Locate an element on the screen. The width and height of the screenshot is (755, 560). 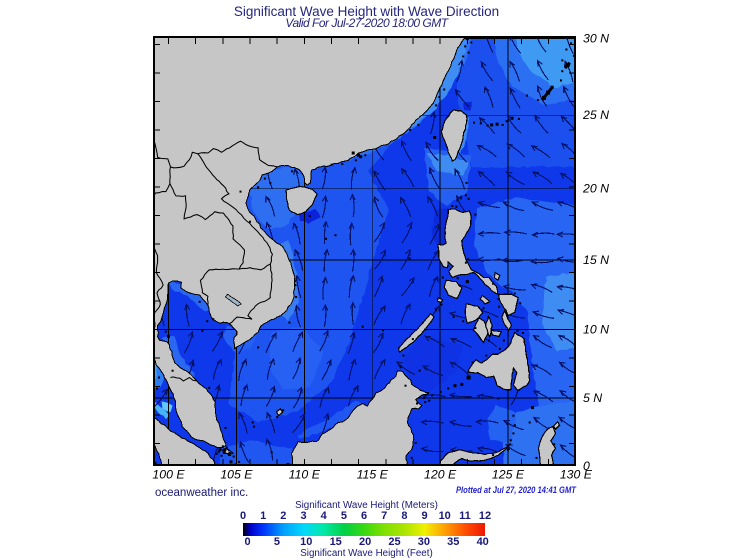
svg-text: 130 E is located at coordinates (576, 475).